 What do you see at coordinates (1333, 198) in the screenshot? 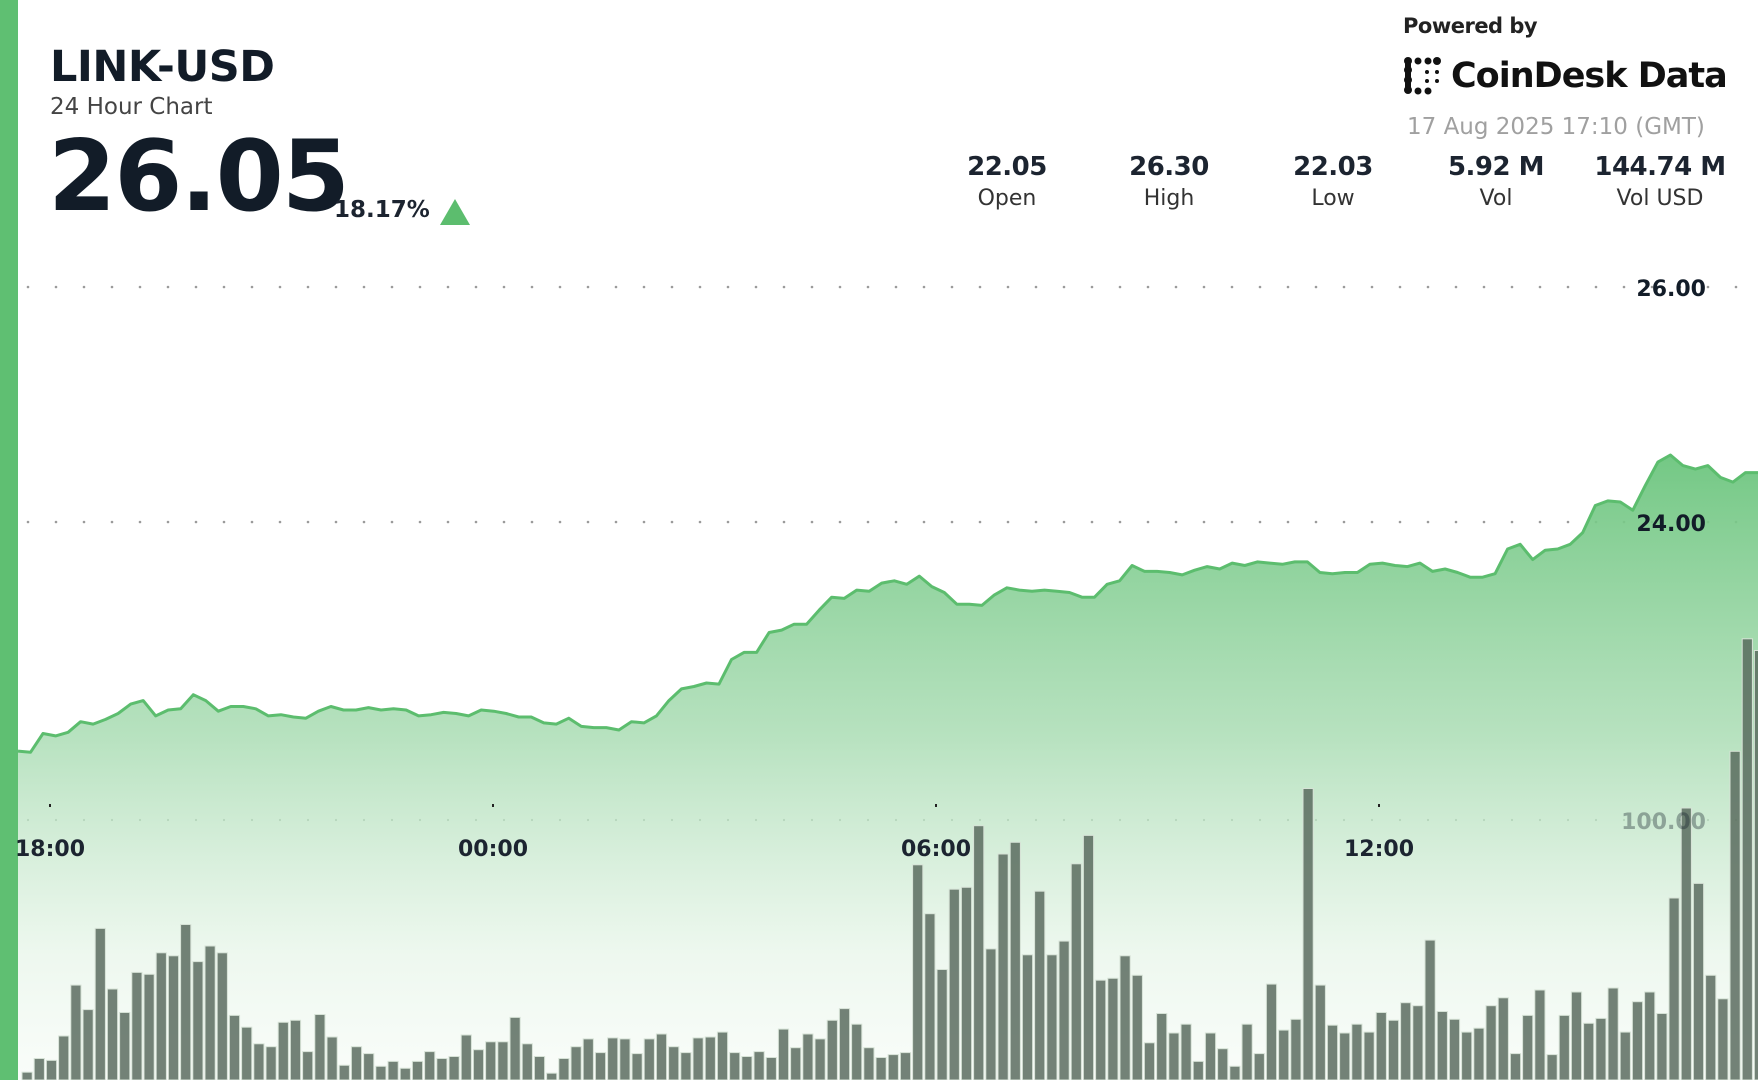
I see `stat-low-label: Low` at bounding box center [1333, 198].